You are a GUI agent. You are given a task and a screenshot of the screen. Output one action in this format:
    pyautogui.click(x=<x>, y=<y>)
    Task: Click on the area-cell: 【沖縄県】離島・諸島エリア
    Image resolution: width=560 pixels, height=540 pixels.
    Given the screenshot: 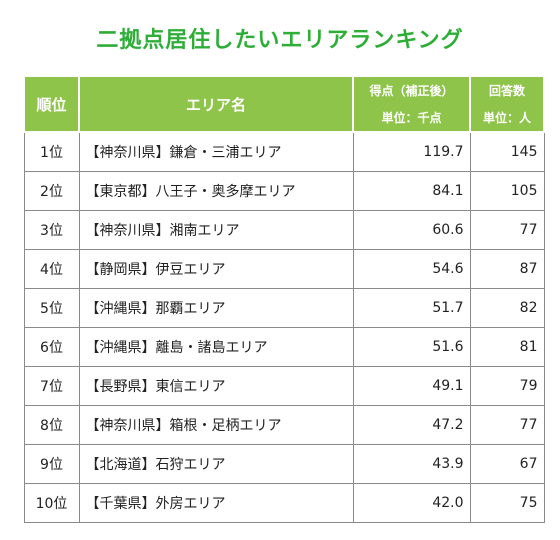 What is the action you would take?
    pyautogui.click(x=216, y=347)
    